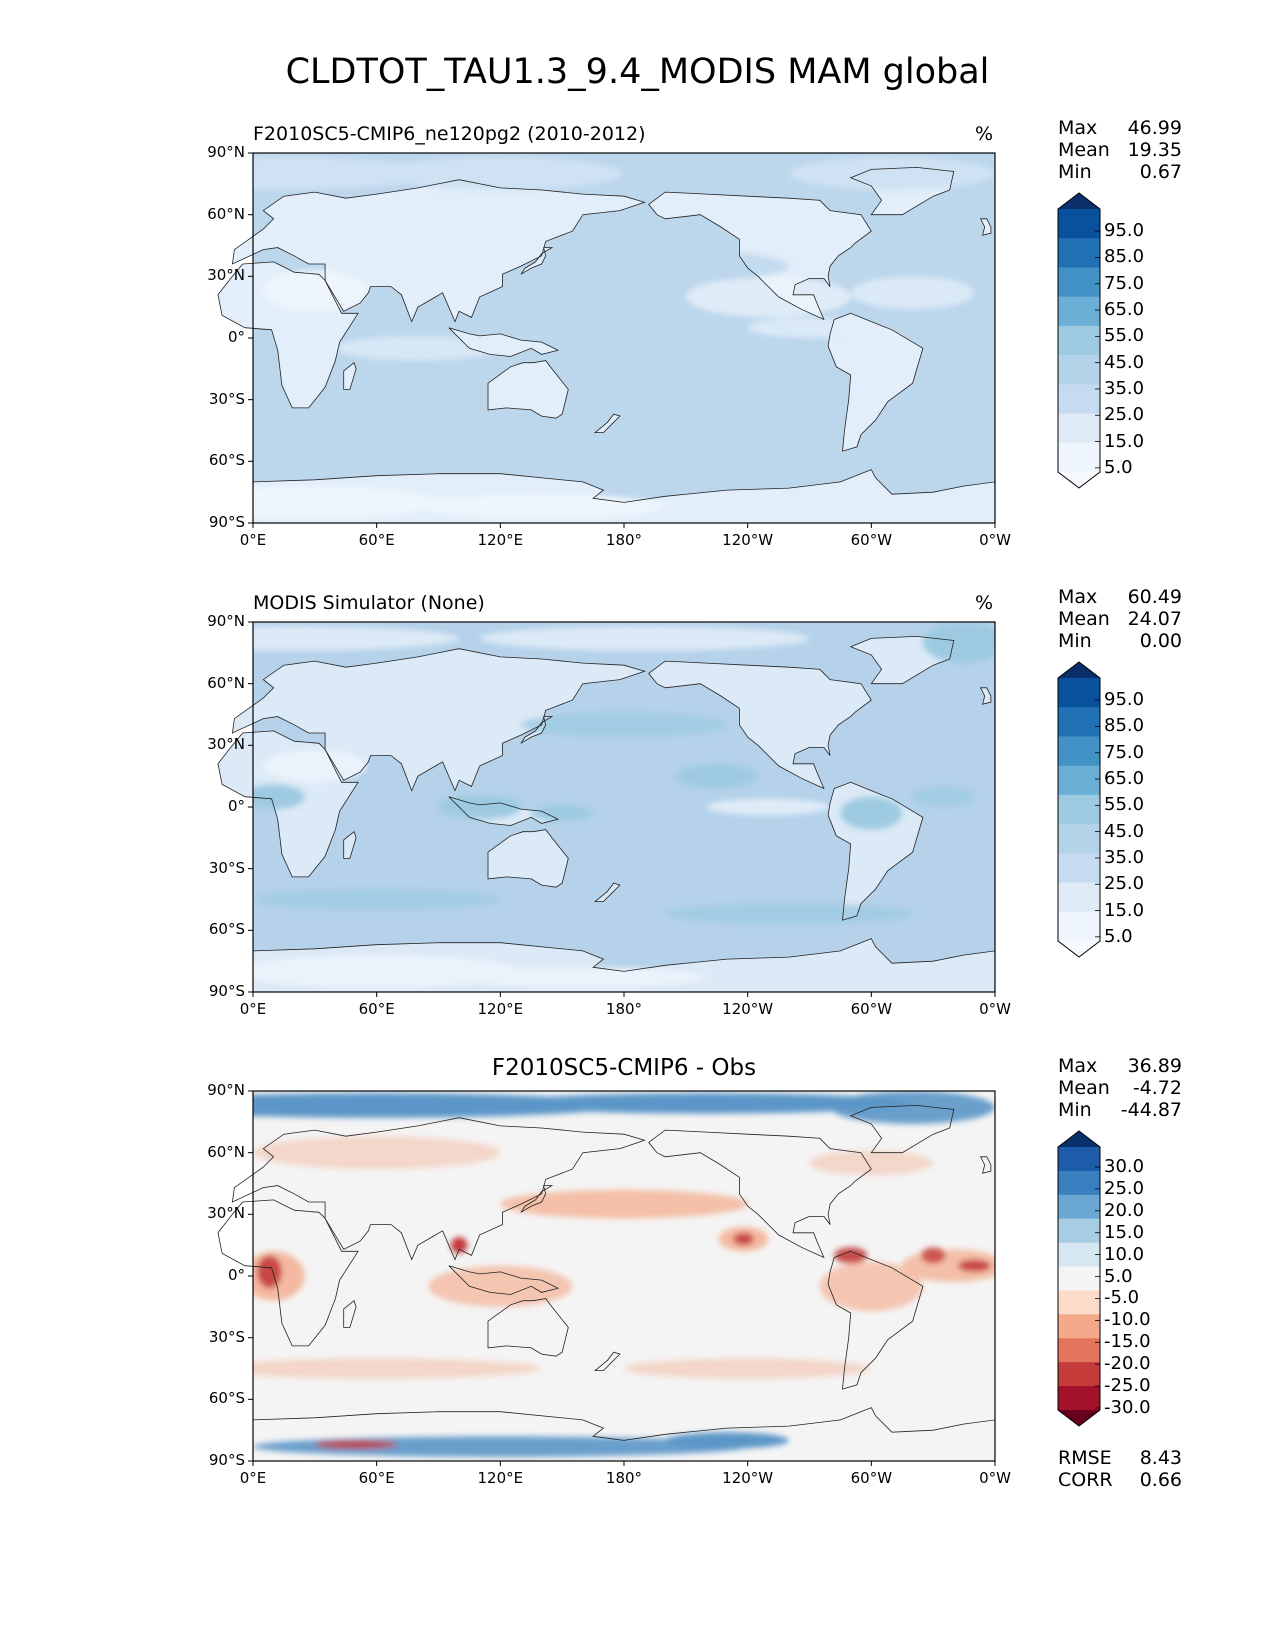 This screenshot has width=1275, height=1650. What do you see at coordinates (1124, 726) in the screenshot?
I see `colorbar-label: 85.0` at bounding box center [1124, 726].